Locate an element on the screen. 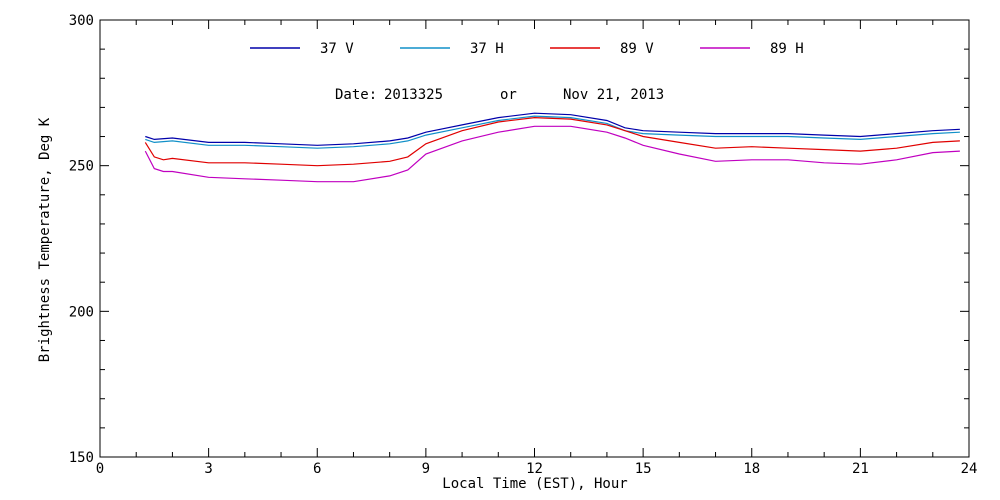 This screenshot has height=500, width=1000. series-line-37-v is located at coordinates (552, 129).